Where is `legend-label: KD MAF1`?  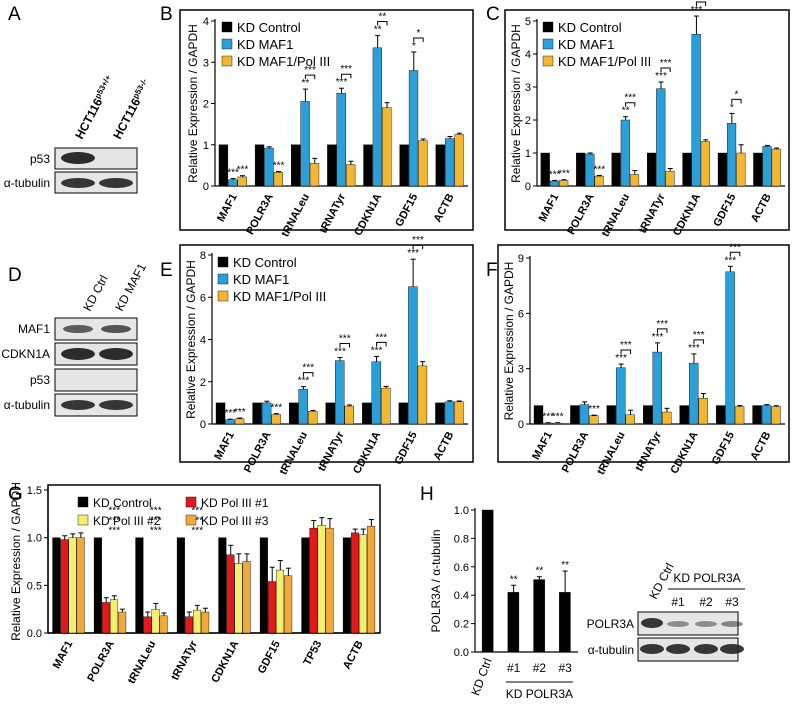 legend-label: KD MAF1 is located at coordinates (265, 44).